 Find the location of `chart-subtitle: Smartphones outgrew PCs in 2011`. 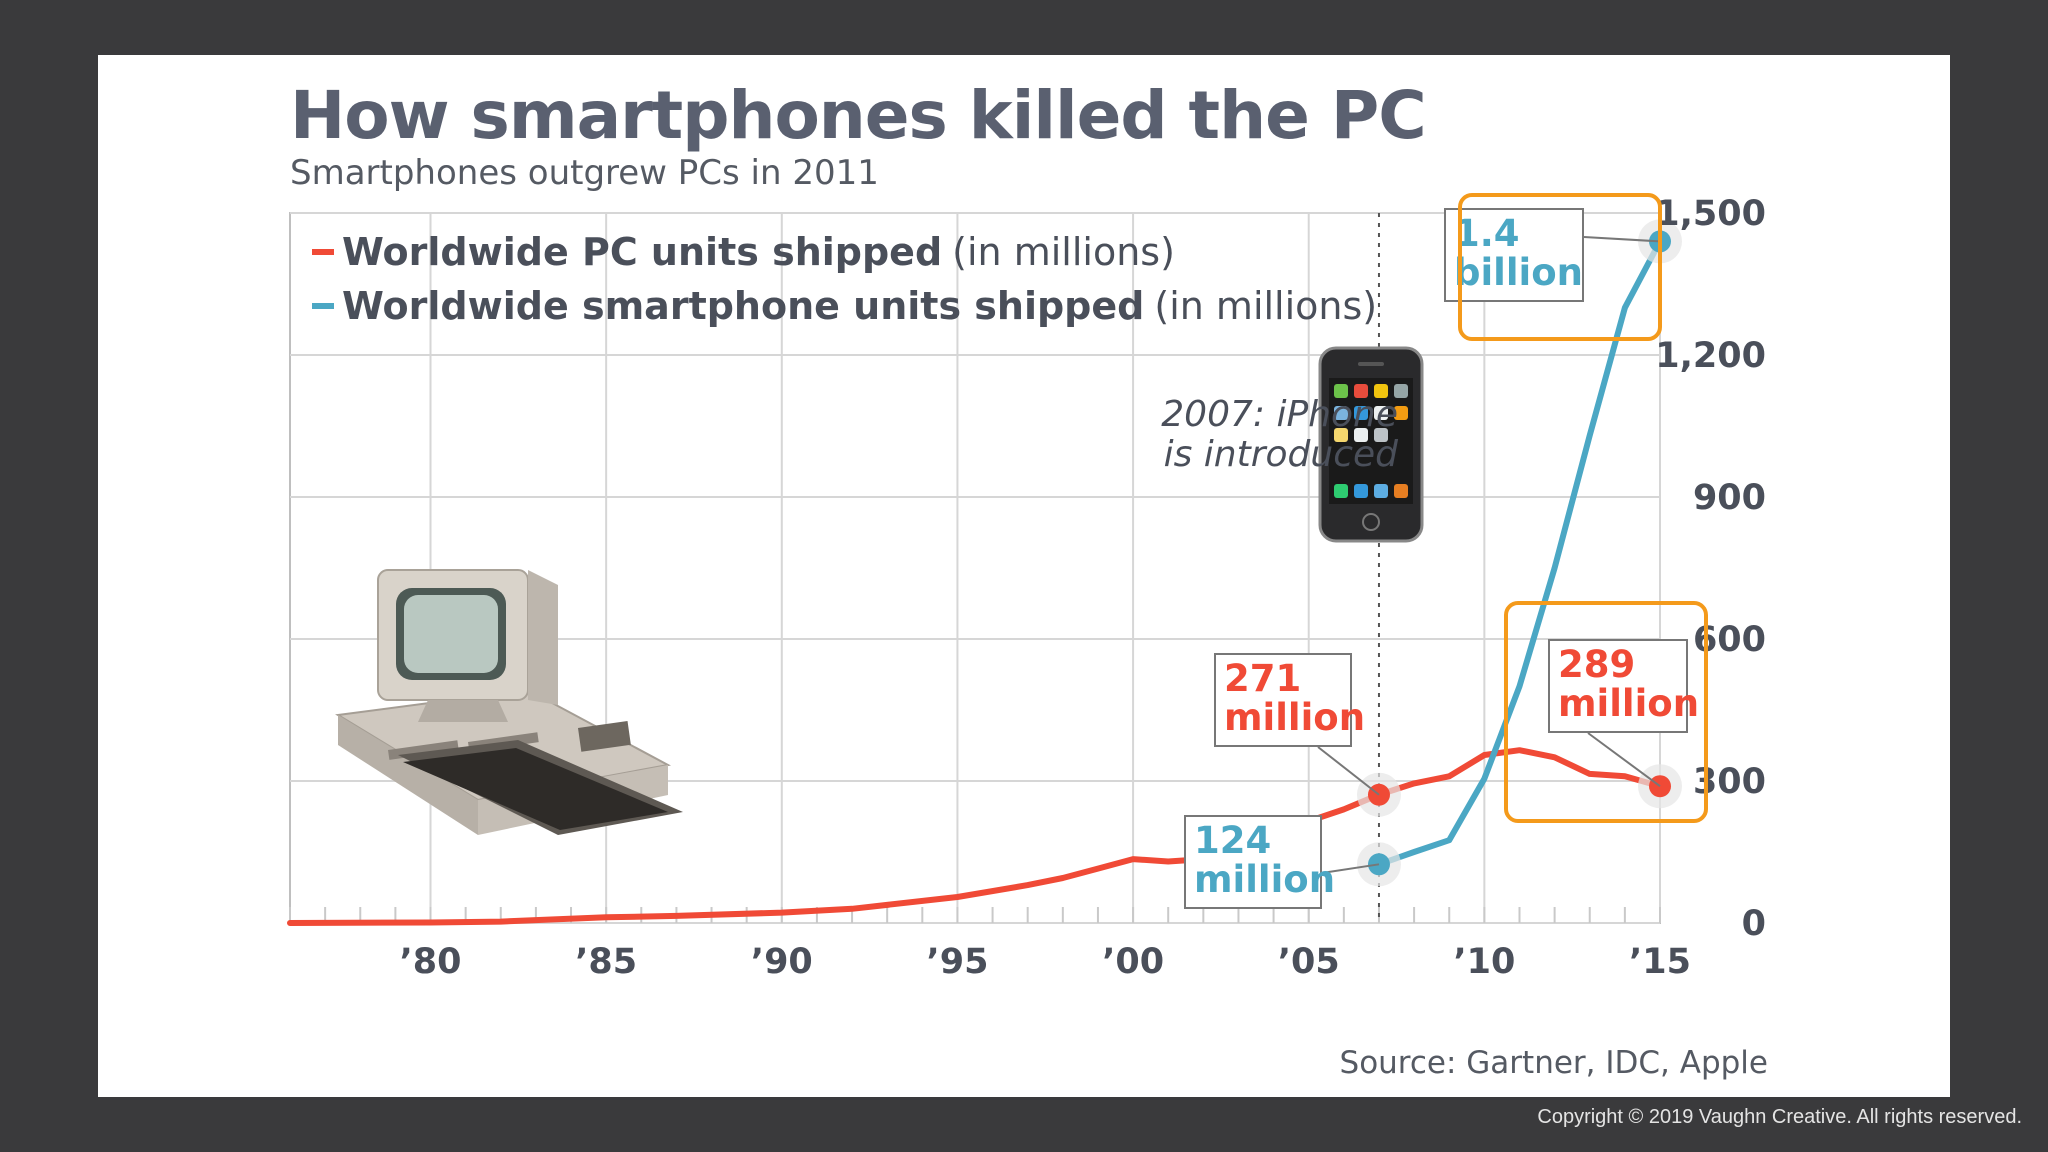

chart-subtitle: Smartphones outgrew PCs in 2011 is located at coordinates (584, 173).